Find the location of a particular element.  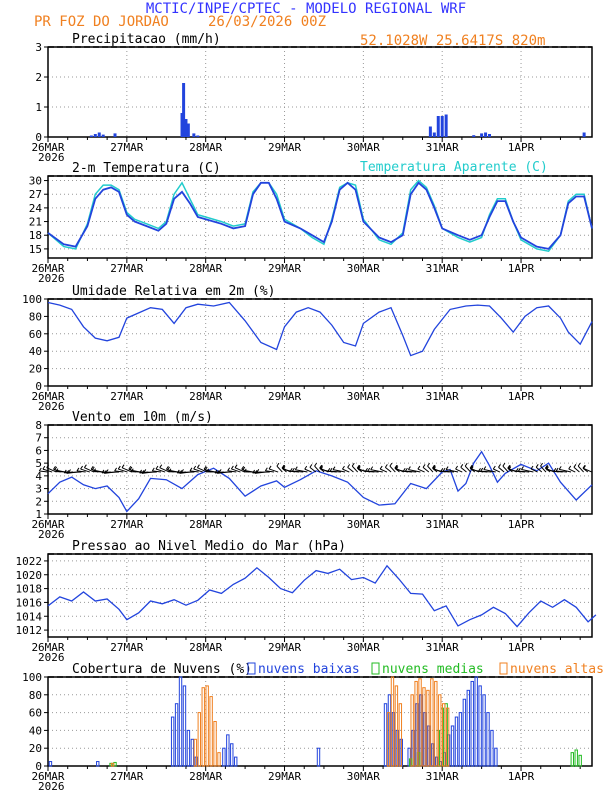

x-tick-label: 28MAR is located at coordinates (205, 776).